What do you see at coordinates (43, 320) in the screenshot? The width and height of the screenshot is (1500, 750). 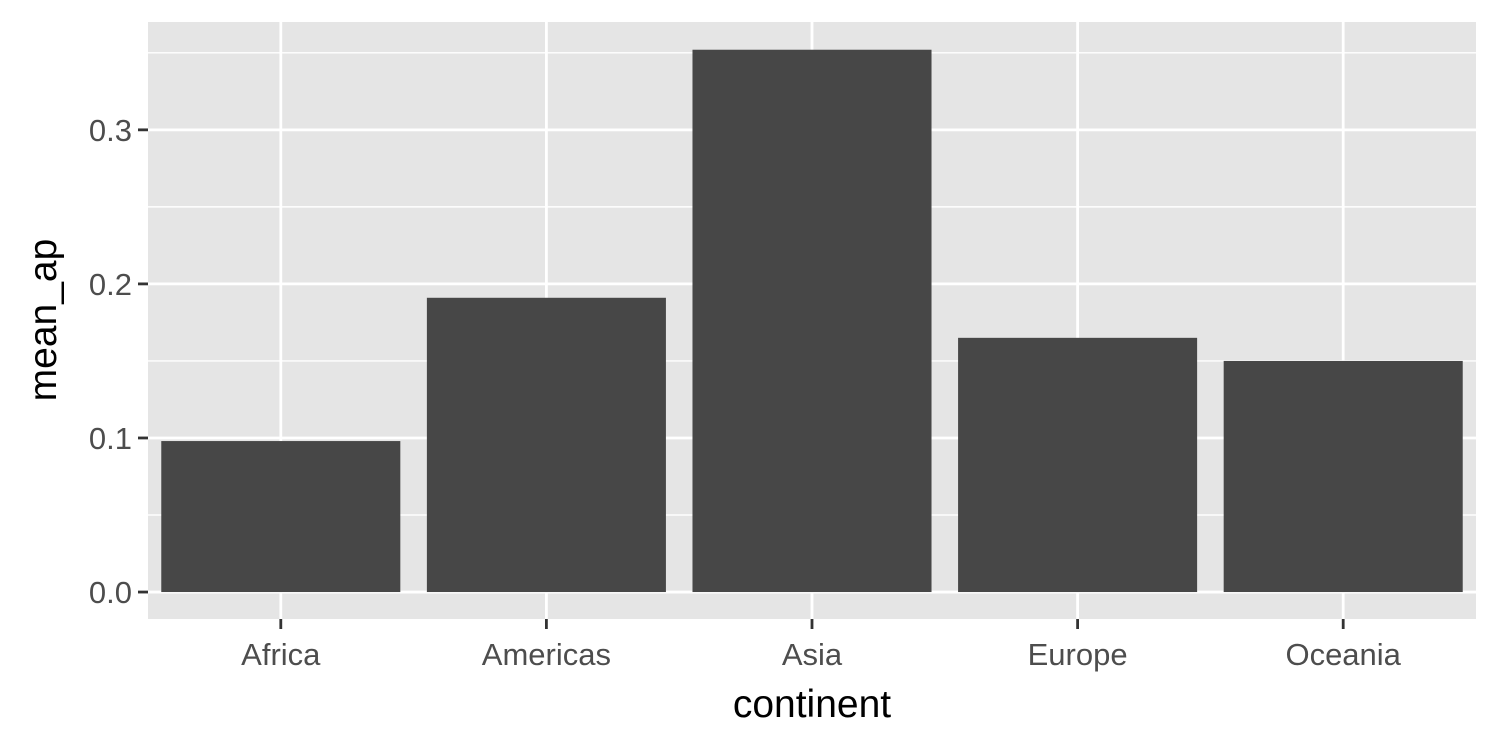 I see `y-axis-title: mean_ap` at bounding box center [43, 320].